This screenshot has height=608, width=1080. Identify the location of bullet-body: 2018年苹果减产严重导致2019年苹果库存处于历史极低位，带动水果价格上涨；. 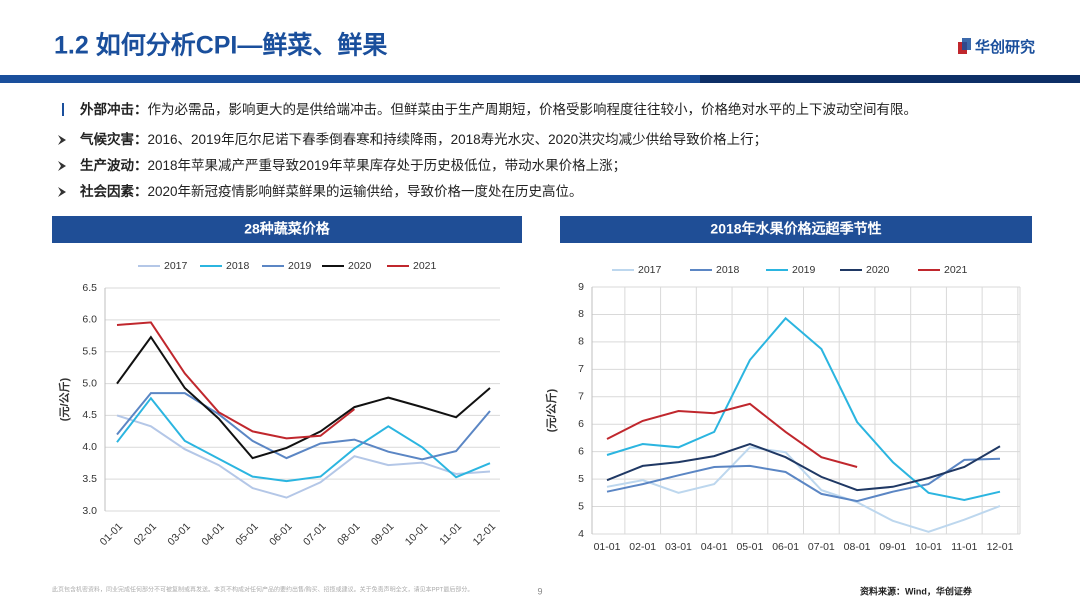
(387, 166).